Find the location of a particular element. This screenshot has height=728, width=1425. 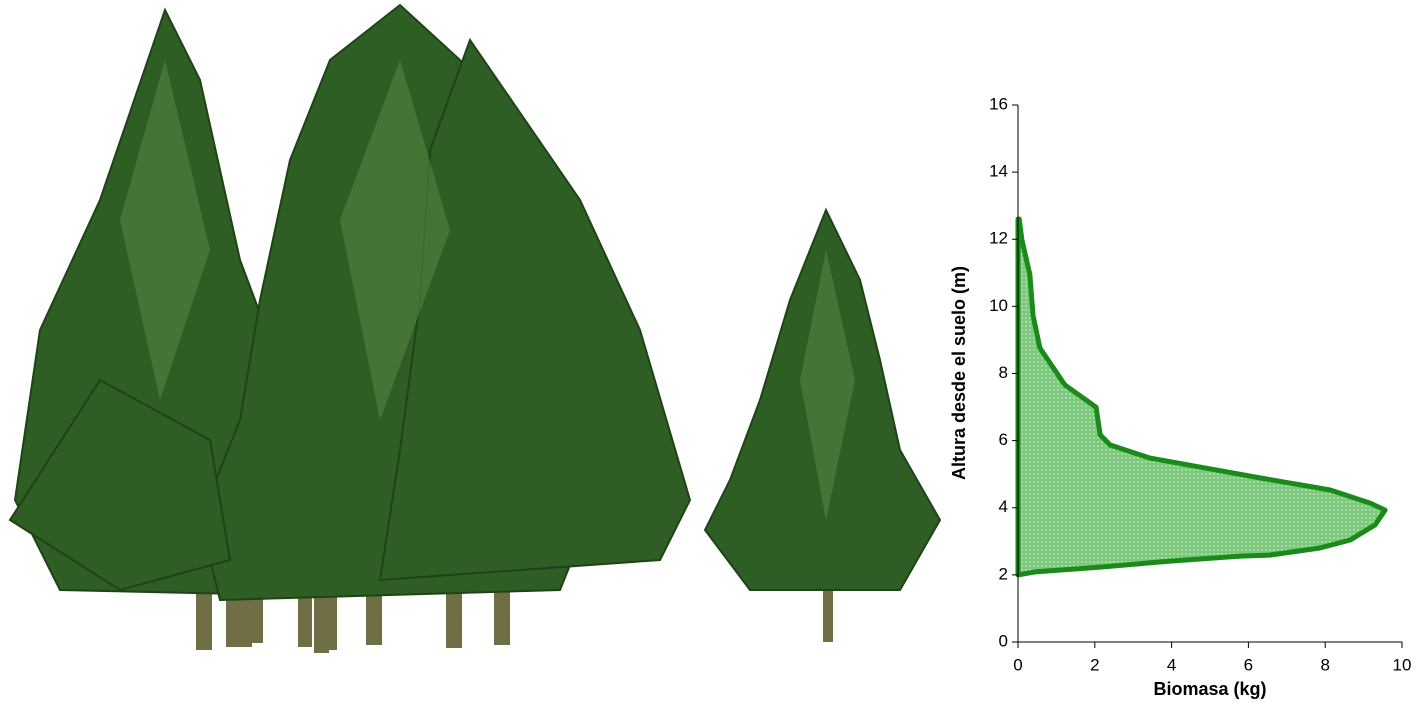

y-tick-label: 4 is located at coordinates (1003, 506).